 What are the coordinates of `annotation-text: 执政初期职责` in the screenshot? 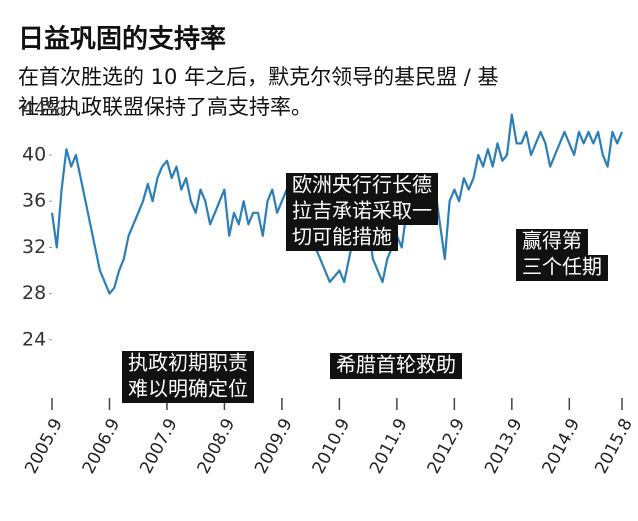 It's located at (188, 363).